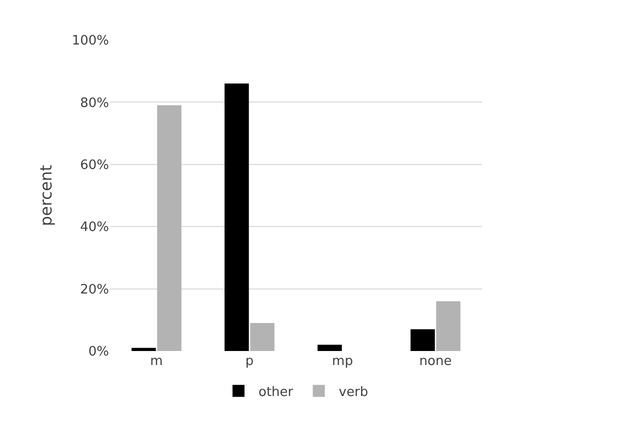 The width and height of the screenshot is (632, 421). I want to click on y-axis-title: percent, so click(46, 195).